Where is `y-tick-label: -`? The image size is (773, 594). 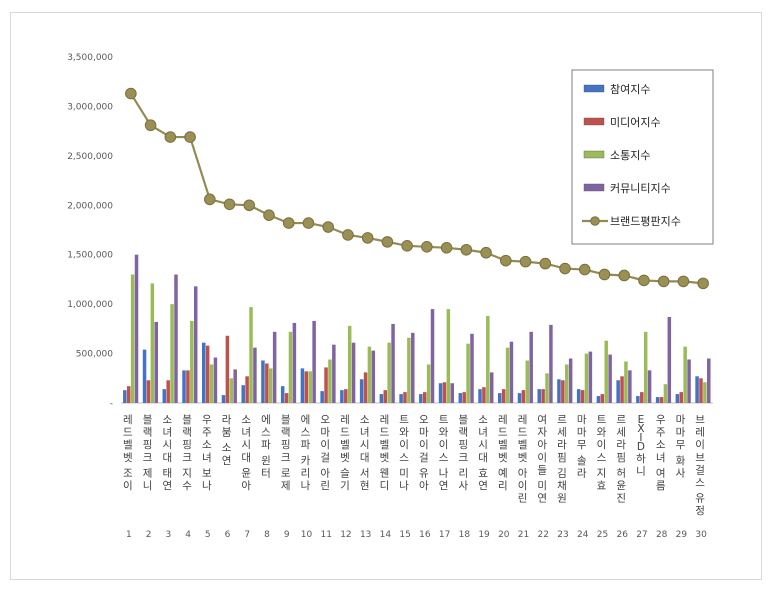 y-tick-label: - is located at coordinates (111, 404).